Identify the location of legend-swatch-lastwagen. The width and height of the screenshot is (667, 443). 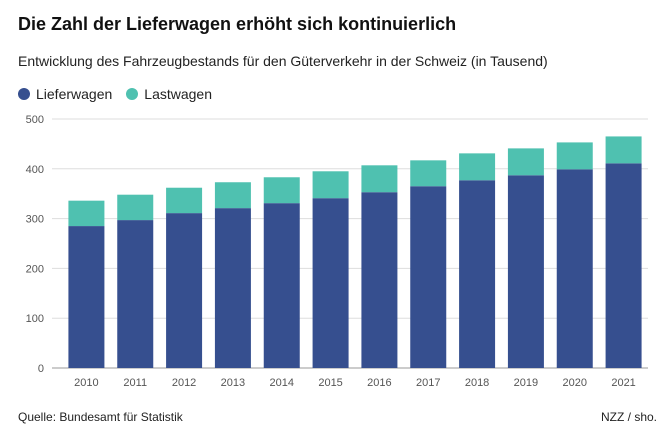
(132, 94).